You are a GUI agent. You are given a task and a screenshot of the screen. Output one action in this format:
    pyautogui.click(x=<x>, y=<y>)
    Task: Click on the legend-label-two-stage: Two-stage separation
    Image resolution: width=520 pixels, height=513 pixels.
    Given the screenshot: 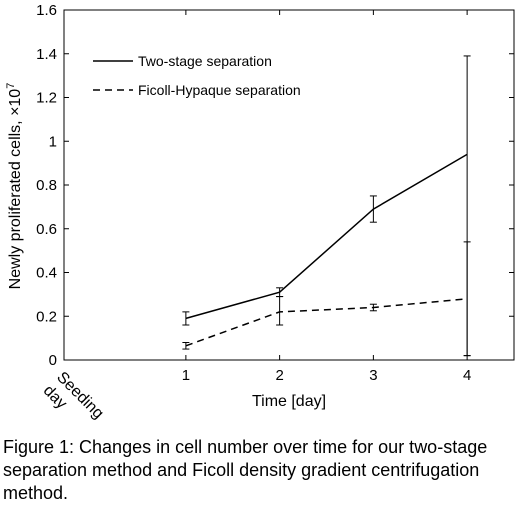 What is the action you would take?
    pyautogui.click(x=205, y=61)
    